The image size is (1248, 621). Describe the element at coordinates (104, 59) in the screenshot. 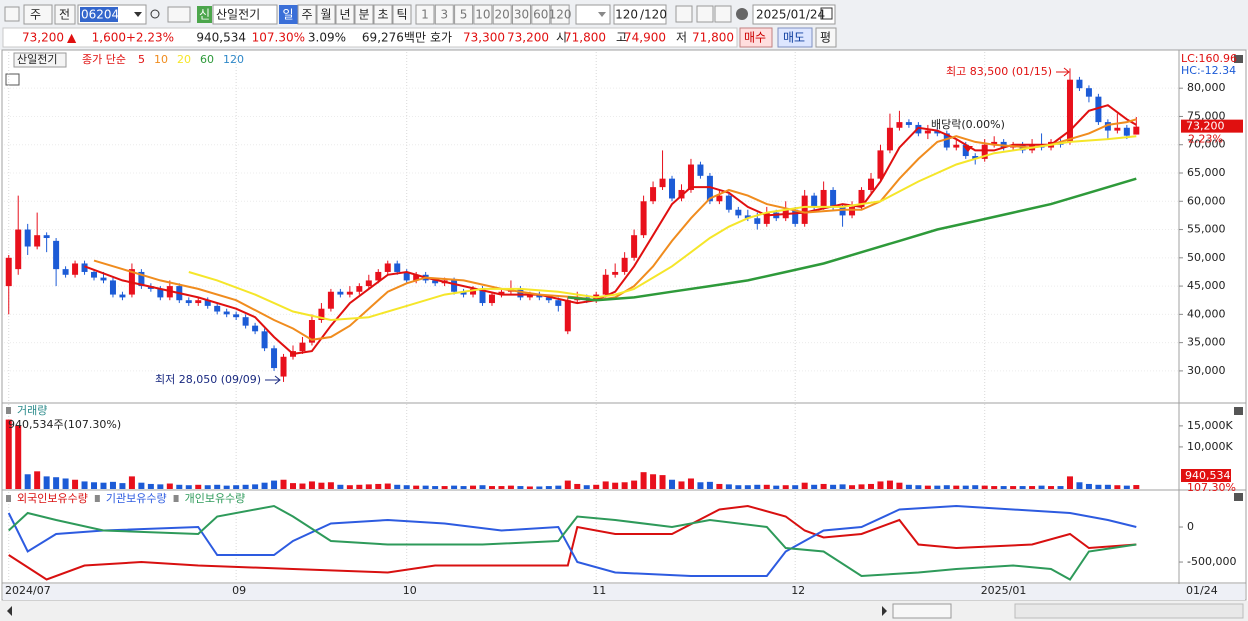

I see `legend-ma-label: 종가 단순` at that location.